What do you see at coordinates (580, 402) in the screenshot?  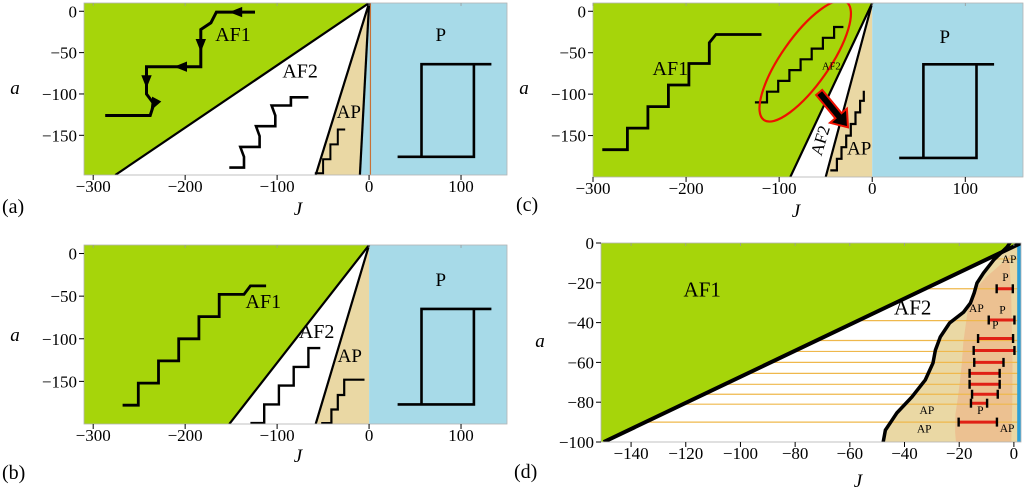 I see `y-tick-label: −80` at bounding box center [580, 402].